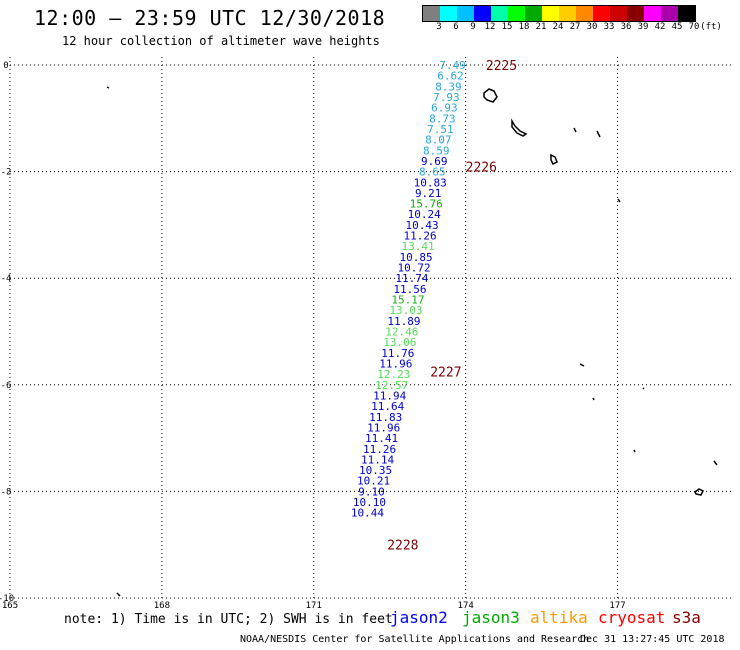 This screenshot has width=740, height=650. Describe the element at coordinates (413, 268) in the screenshot. I see `wave-height-value: 10.72` at that location.